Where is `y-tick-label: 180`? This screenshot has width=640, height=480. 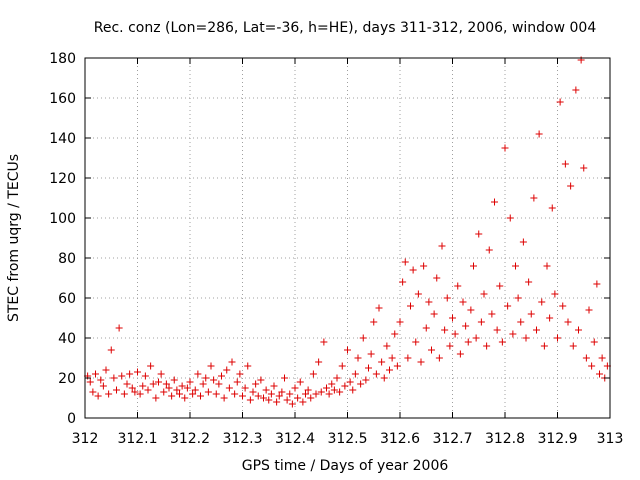
y-tick-label: 180 is located at coordinates (62, 59).